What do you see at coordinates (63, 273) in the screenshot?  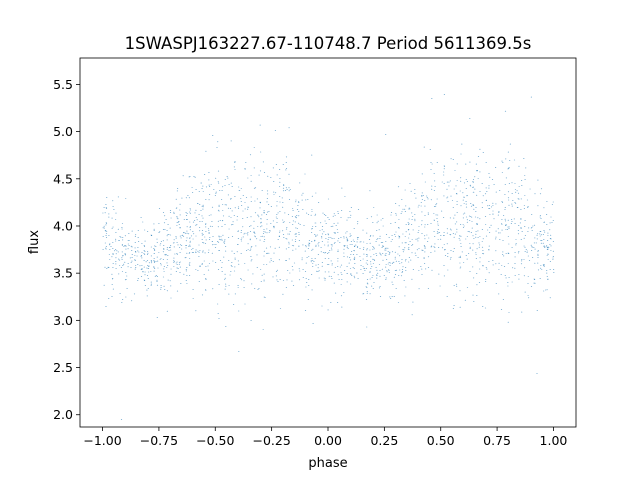 I see `y-tick-label: 3.5` at bounding box center [63, 273].